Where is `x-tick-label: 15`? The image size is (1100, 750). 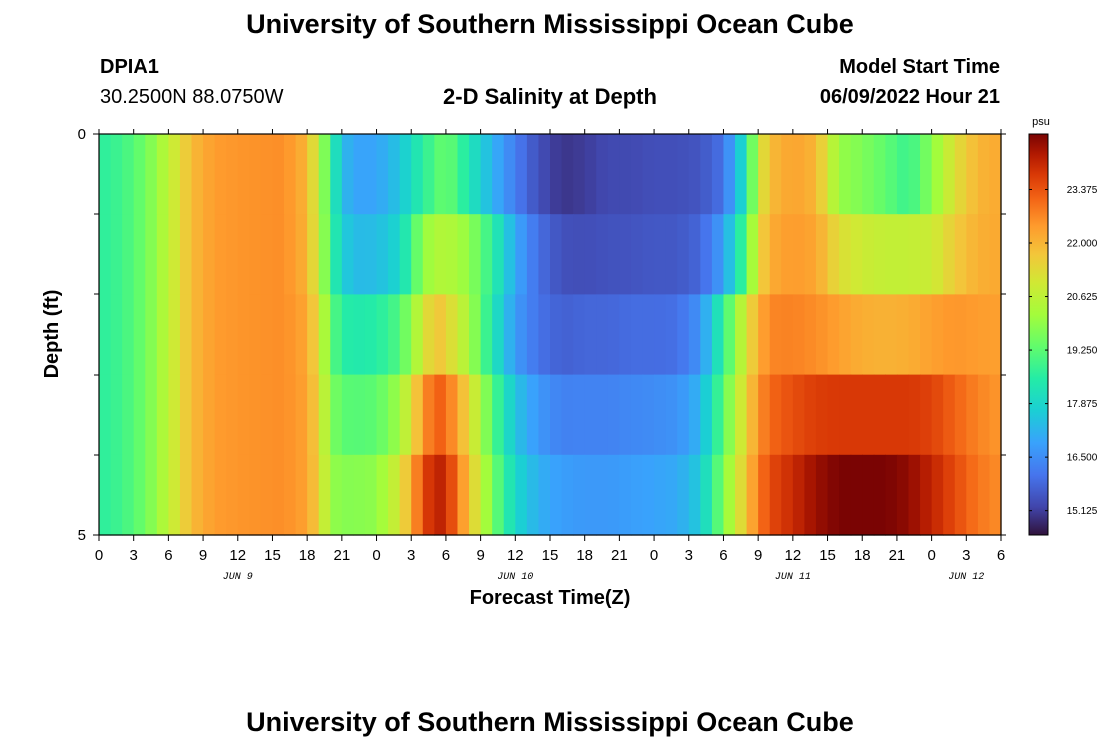 x-tick-label: 15 is located at coordinates (272, 555).